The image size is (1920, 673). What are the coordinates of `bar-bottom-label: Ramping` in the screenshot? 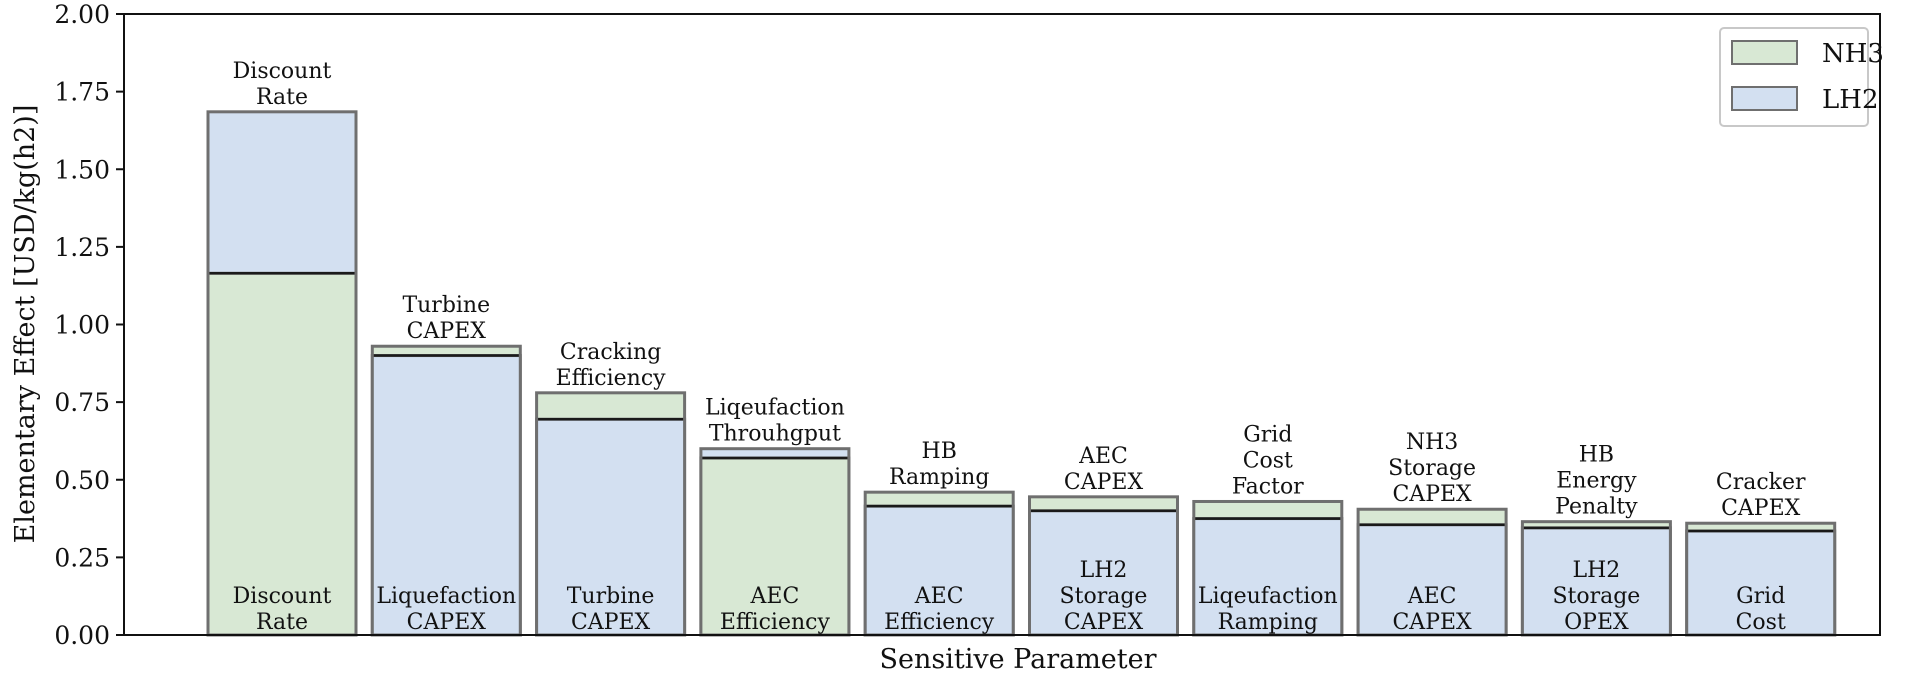 It's located at (1268, 622).